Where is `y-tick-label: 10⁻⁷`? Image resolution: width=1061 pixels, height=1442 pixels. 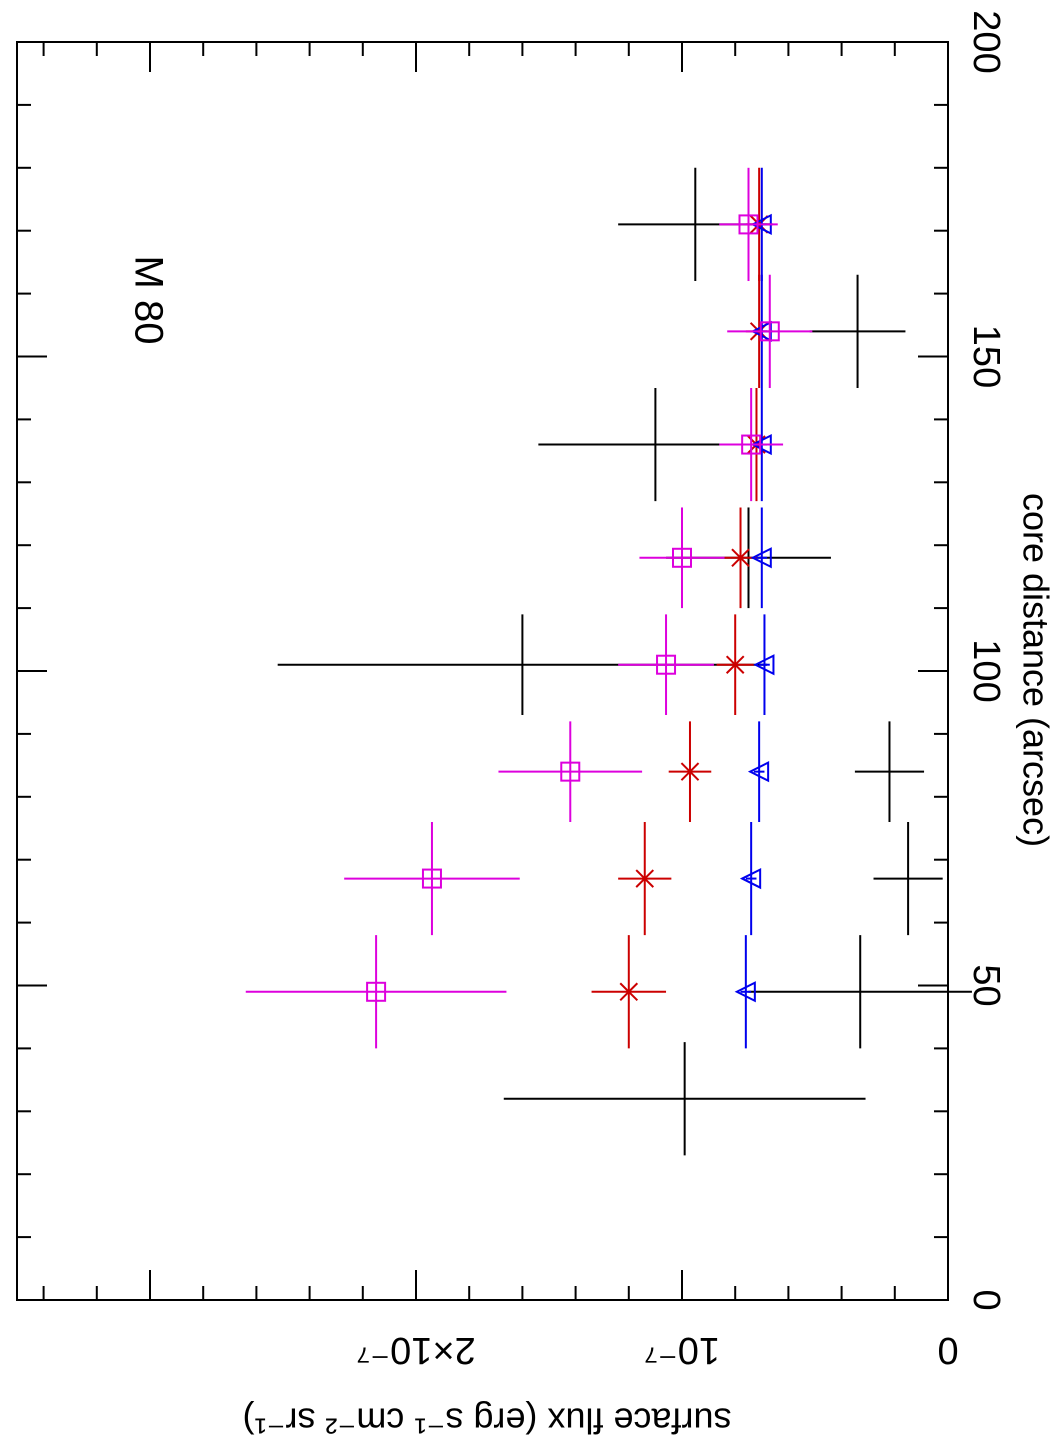 y-tick-label: 10⁻⁷ is located at coordinates (682, 1350).